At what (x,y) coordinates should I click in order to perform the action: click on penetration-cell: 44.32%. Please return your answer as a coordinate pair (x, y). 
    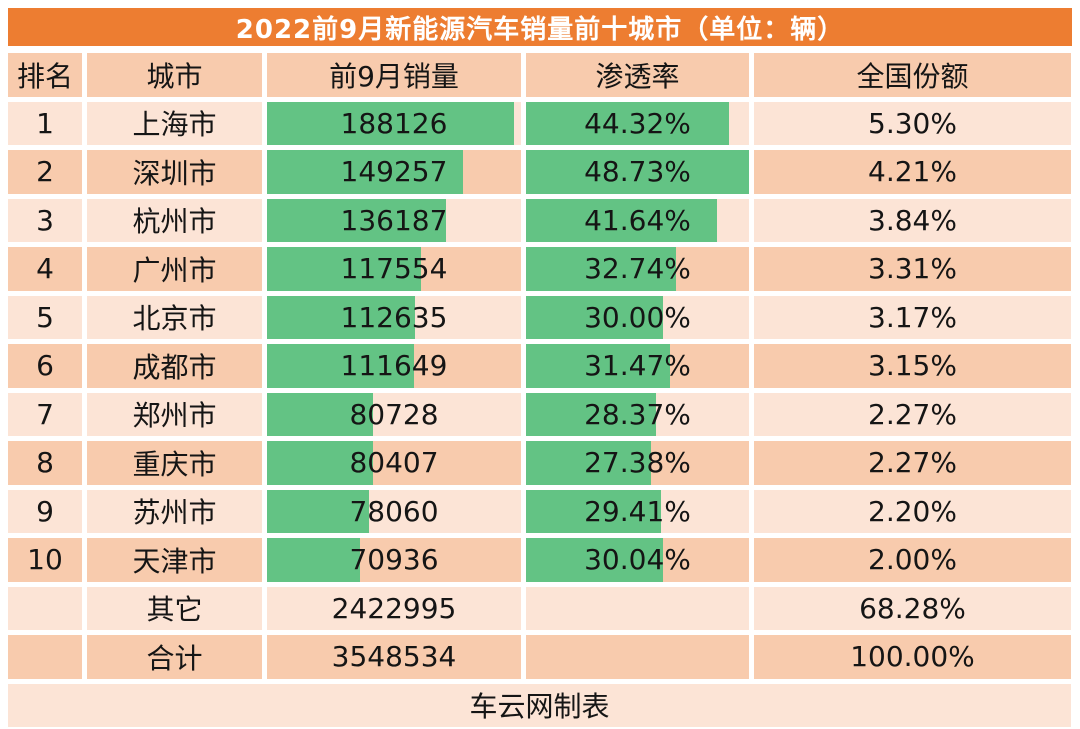
    Looking at the image, I should click on (637, 123).